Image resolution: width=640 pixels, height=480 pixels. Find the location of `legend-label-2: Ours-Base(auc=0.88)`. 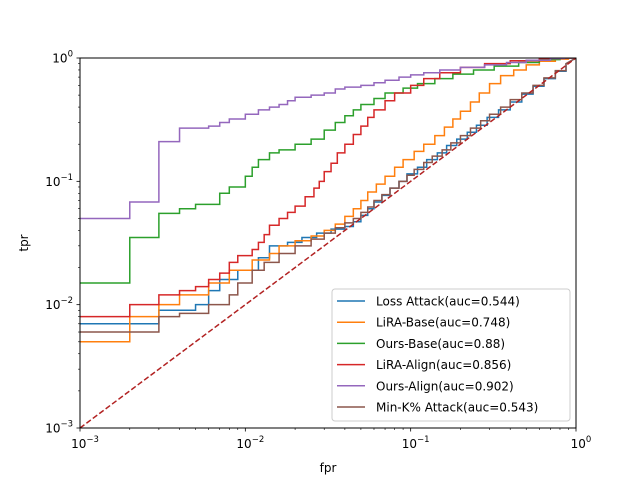

legend-label-2: Ours-Base(auc=0.88) is located at coordinates (440, 344).